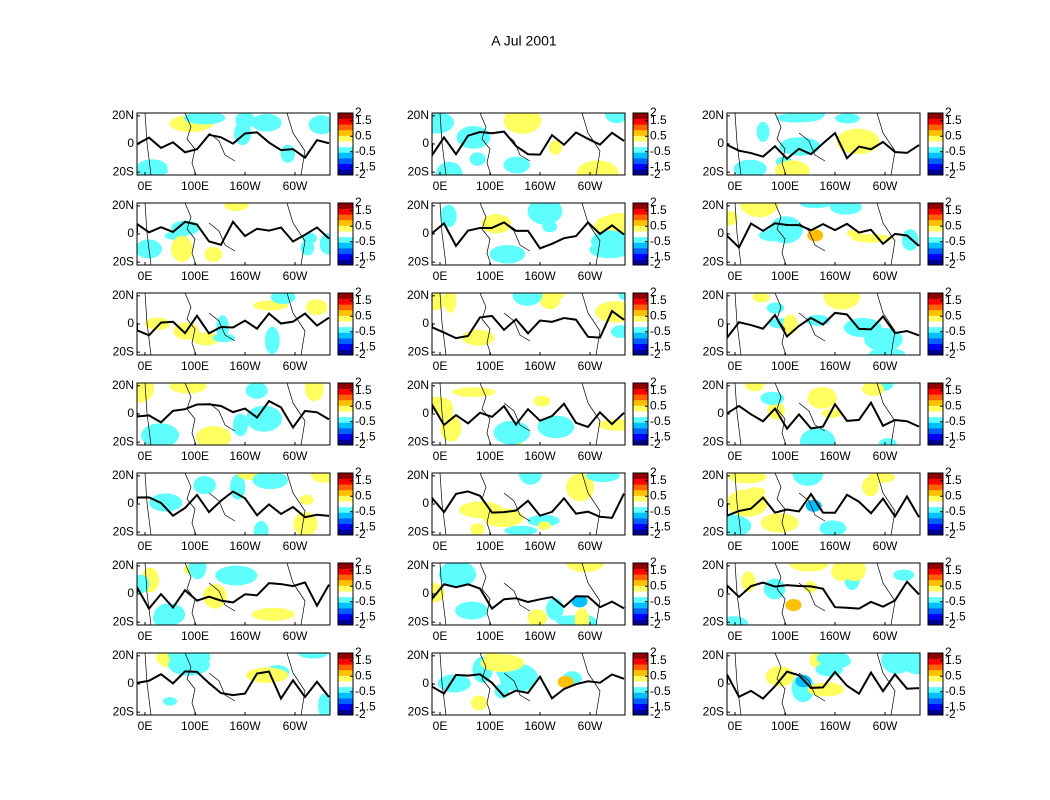 Image resolution: width=1050 pixels, height=800 pixels. Describe the element at coordinates (365, 526) in the screenshot. I see `colorbar-tick-label: -1.5` at that location.